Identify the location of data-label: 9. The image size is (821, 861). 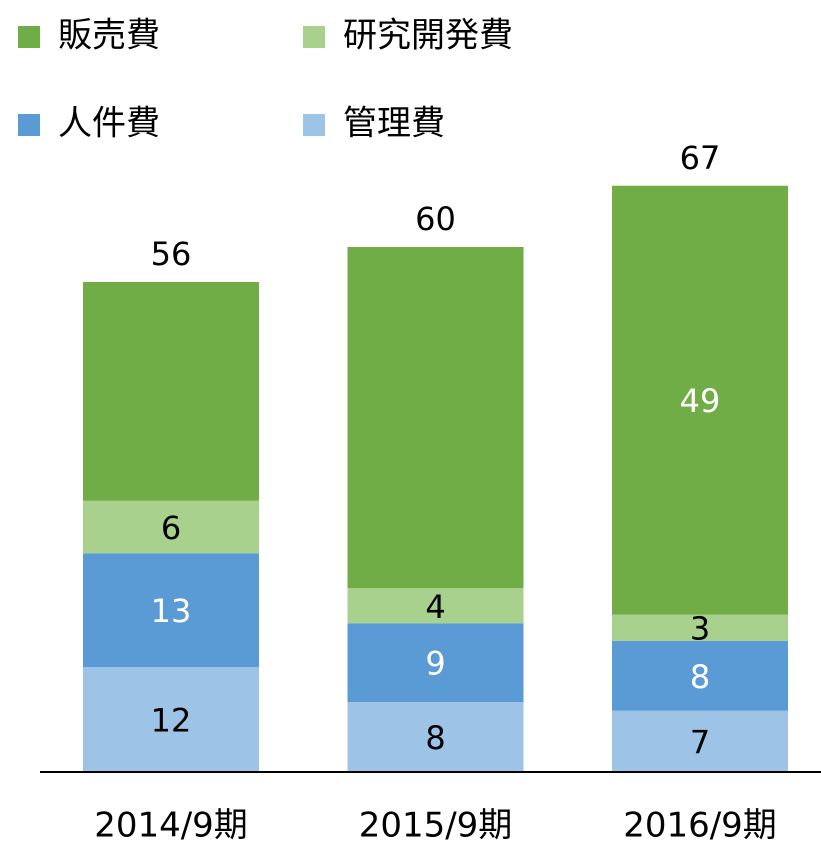
(435, 664).